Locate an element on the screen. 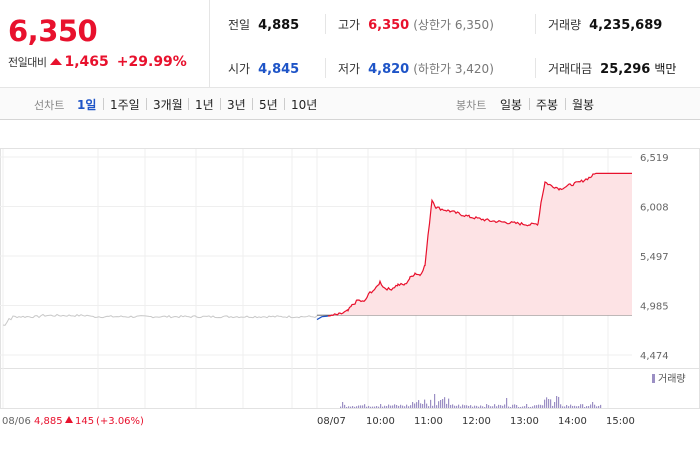  lower-limit: (하한가 3,420) is located at coordinates (453, 69).